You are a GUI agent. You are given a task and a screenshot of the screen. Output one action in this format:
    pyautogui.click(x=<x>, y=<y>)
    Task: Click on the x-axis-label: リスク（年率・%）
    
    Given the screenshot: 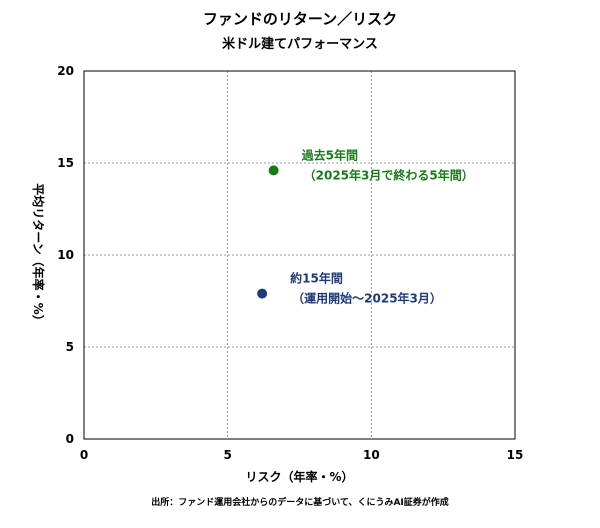 What is the action you would take?
    pyautogui.click(x=299, y=476)
    